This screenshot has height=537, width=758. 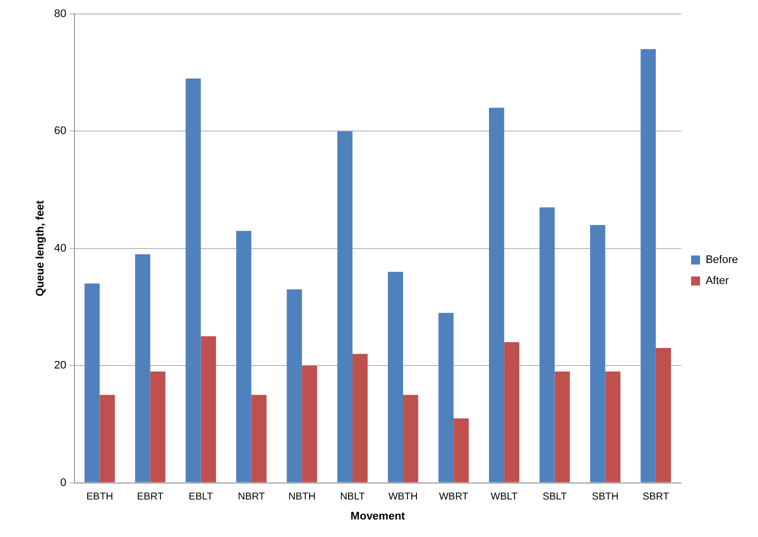 What do you see at coordinates (605, 497) in the screenshot?
I see `x-tick-label: SBTH` at bounding box center [605, 497].